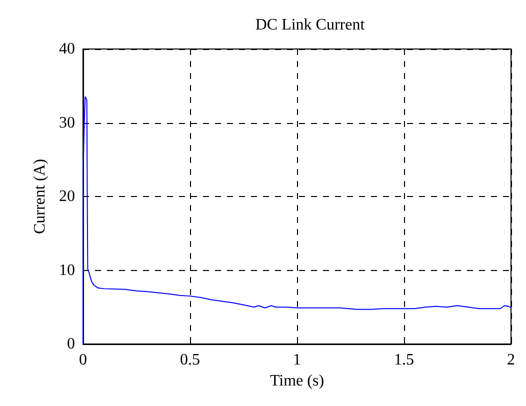 The height and width of the screenshot is (406, 526). What do you see at coordinates (297, 360) in the screenshot?
I see `x-tick-label: 1` at bounding box center [297, 360].